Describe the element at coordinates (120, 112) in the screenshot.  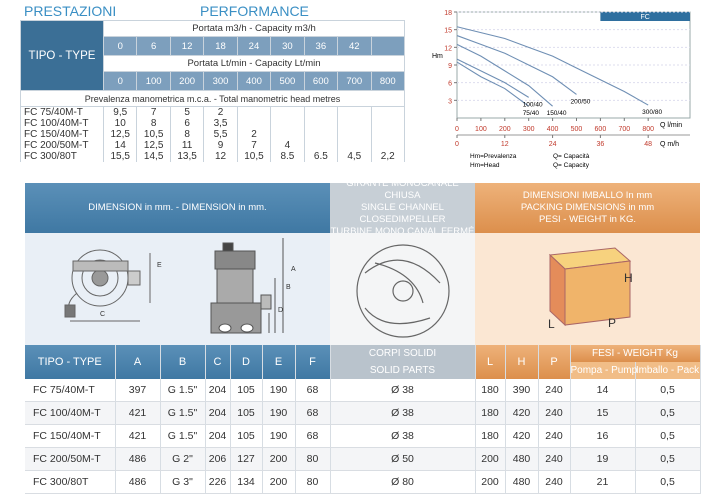
I see `head-value: 9,5` at that location.